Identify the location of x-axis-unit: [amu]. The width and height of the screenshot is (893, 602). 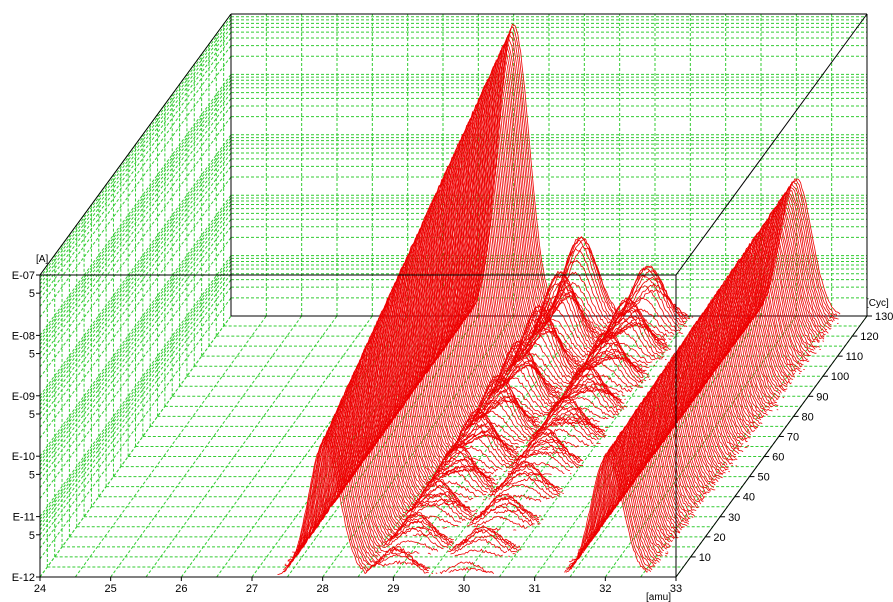
(658, 597).